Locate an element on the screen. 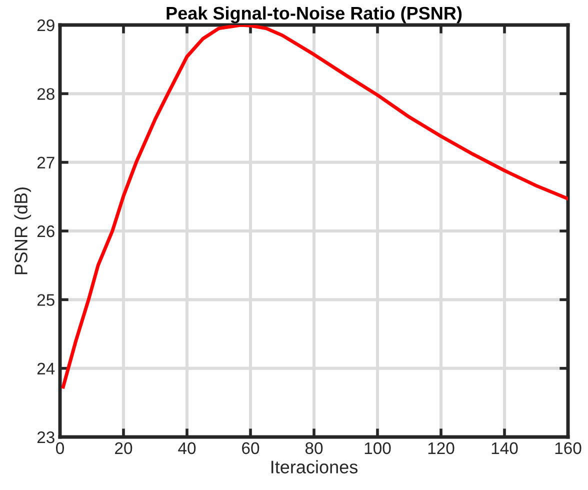 This screenshot has width=588, height=490. x-tick-label: 0 is located at coordinates (60, 448).